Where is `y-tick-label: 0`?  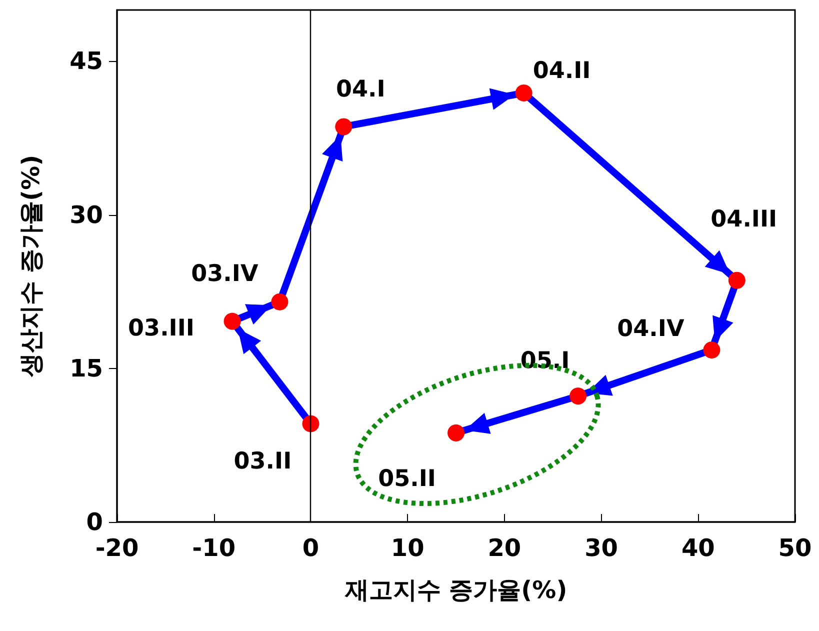 y-tick-label: 0 is located at coordinates (94, 522).